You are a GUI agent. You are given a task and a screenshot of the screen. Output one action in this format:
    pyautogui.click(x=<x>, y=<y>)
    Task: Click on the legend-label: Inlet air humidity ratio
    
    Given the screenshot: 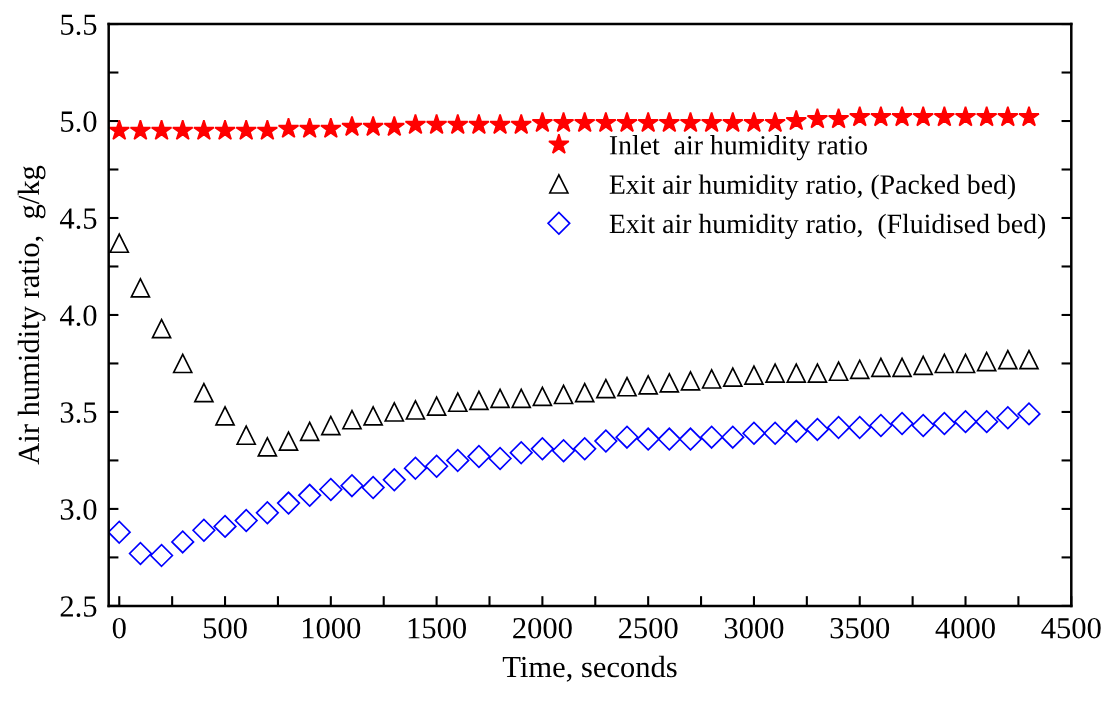 What is the action you would take?
    pyautogui.click(x=738, y=148)
    